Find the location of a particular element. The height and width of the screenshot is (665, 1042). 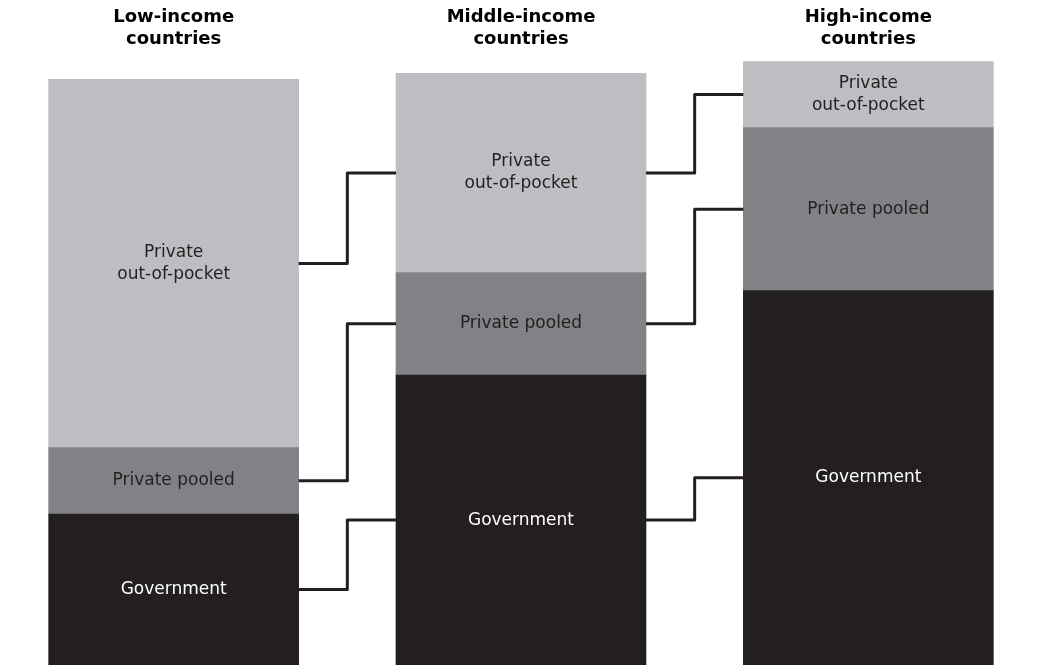

series-label: Private out-of-pocket is located at coordinates (868, 92).